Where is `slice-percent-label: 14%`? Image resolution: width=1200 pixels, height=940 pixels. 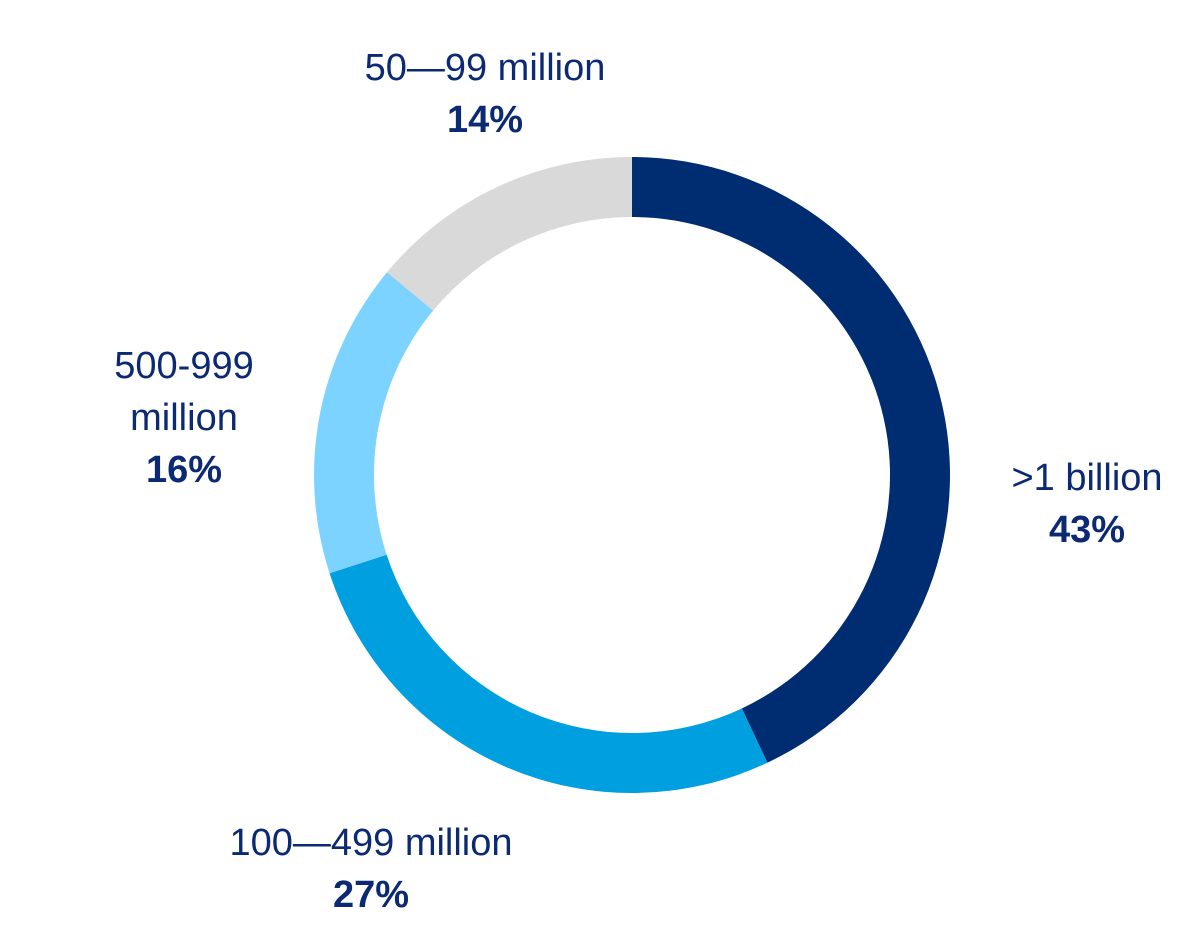
slice-percent-label: 14% is located at coordinates (485, 120).